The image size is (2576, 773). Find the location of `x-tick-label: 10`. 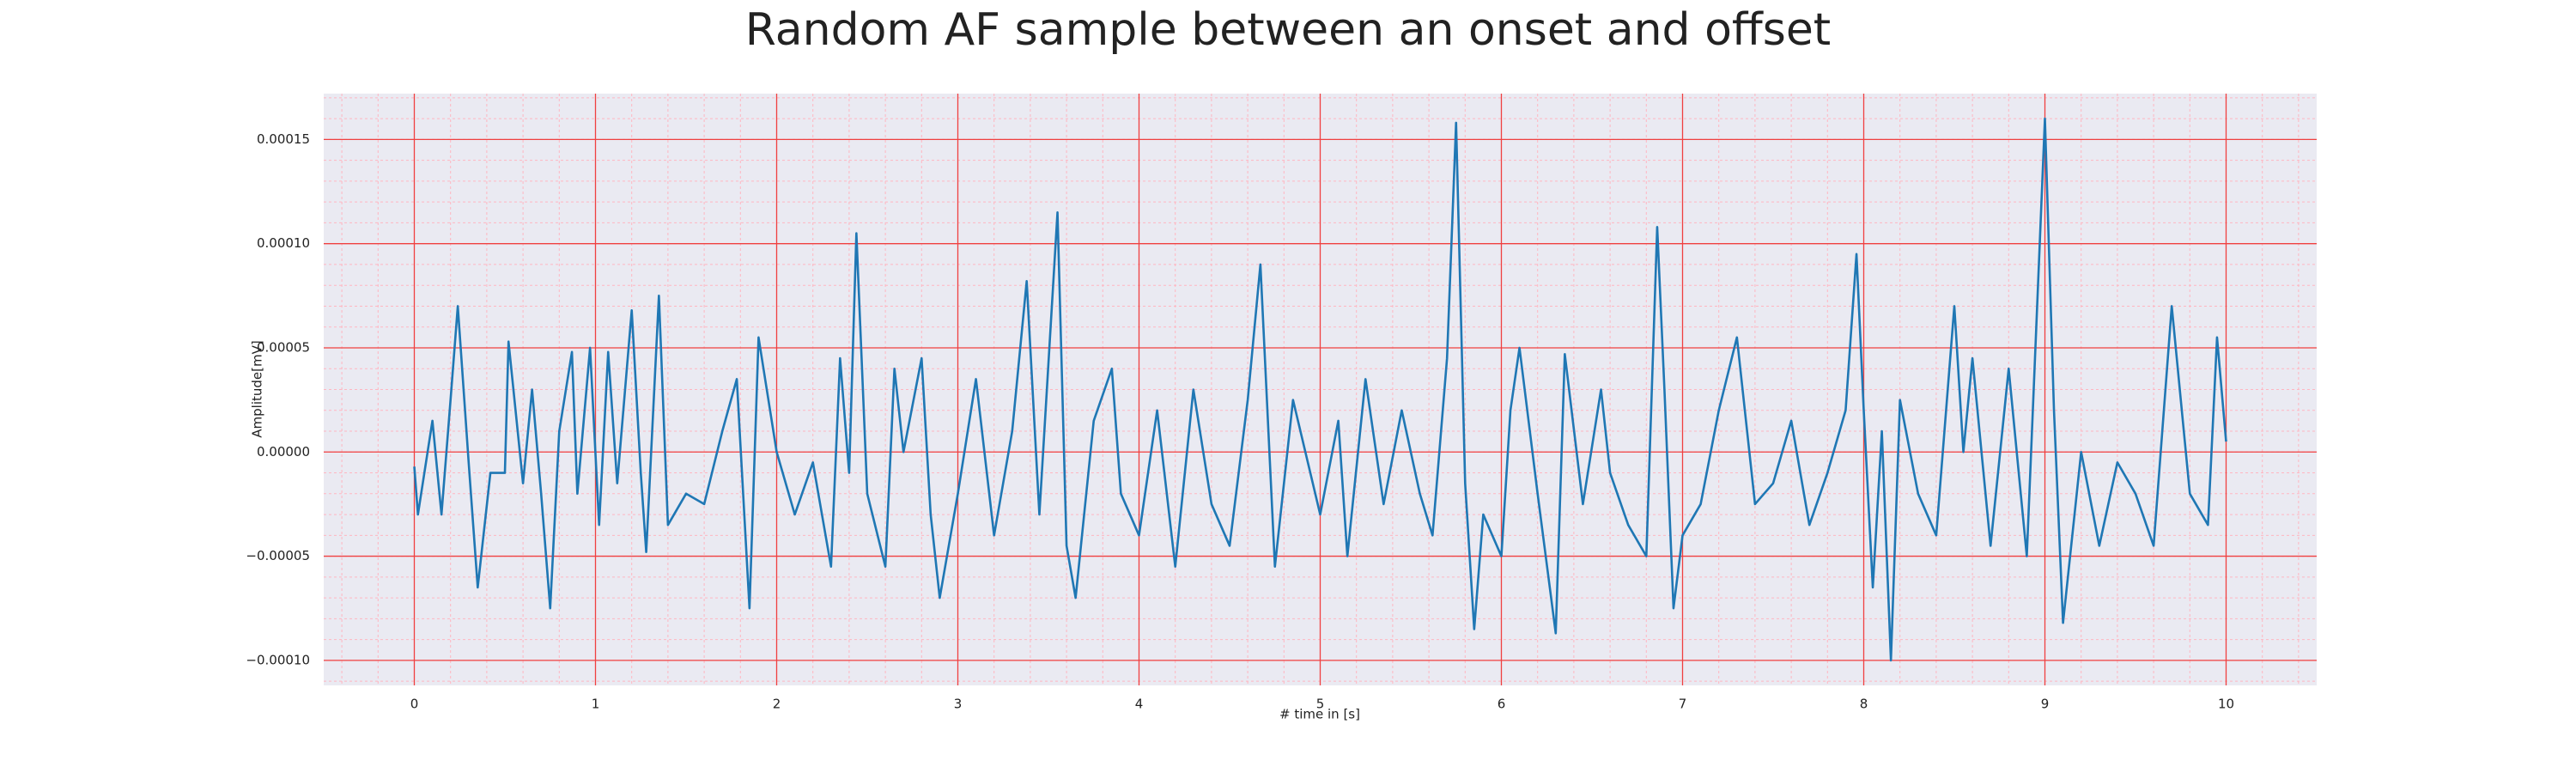

x-tick-label: 10 is located at coordinates (2226, 704).